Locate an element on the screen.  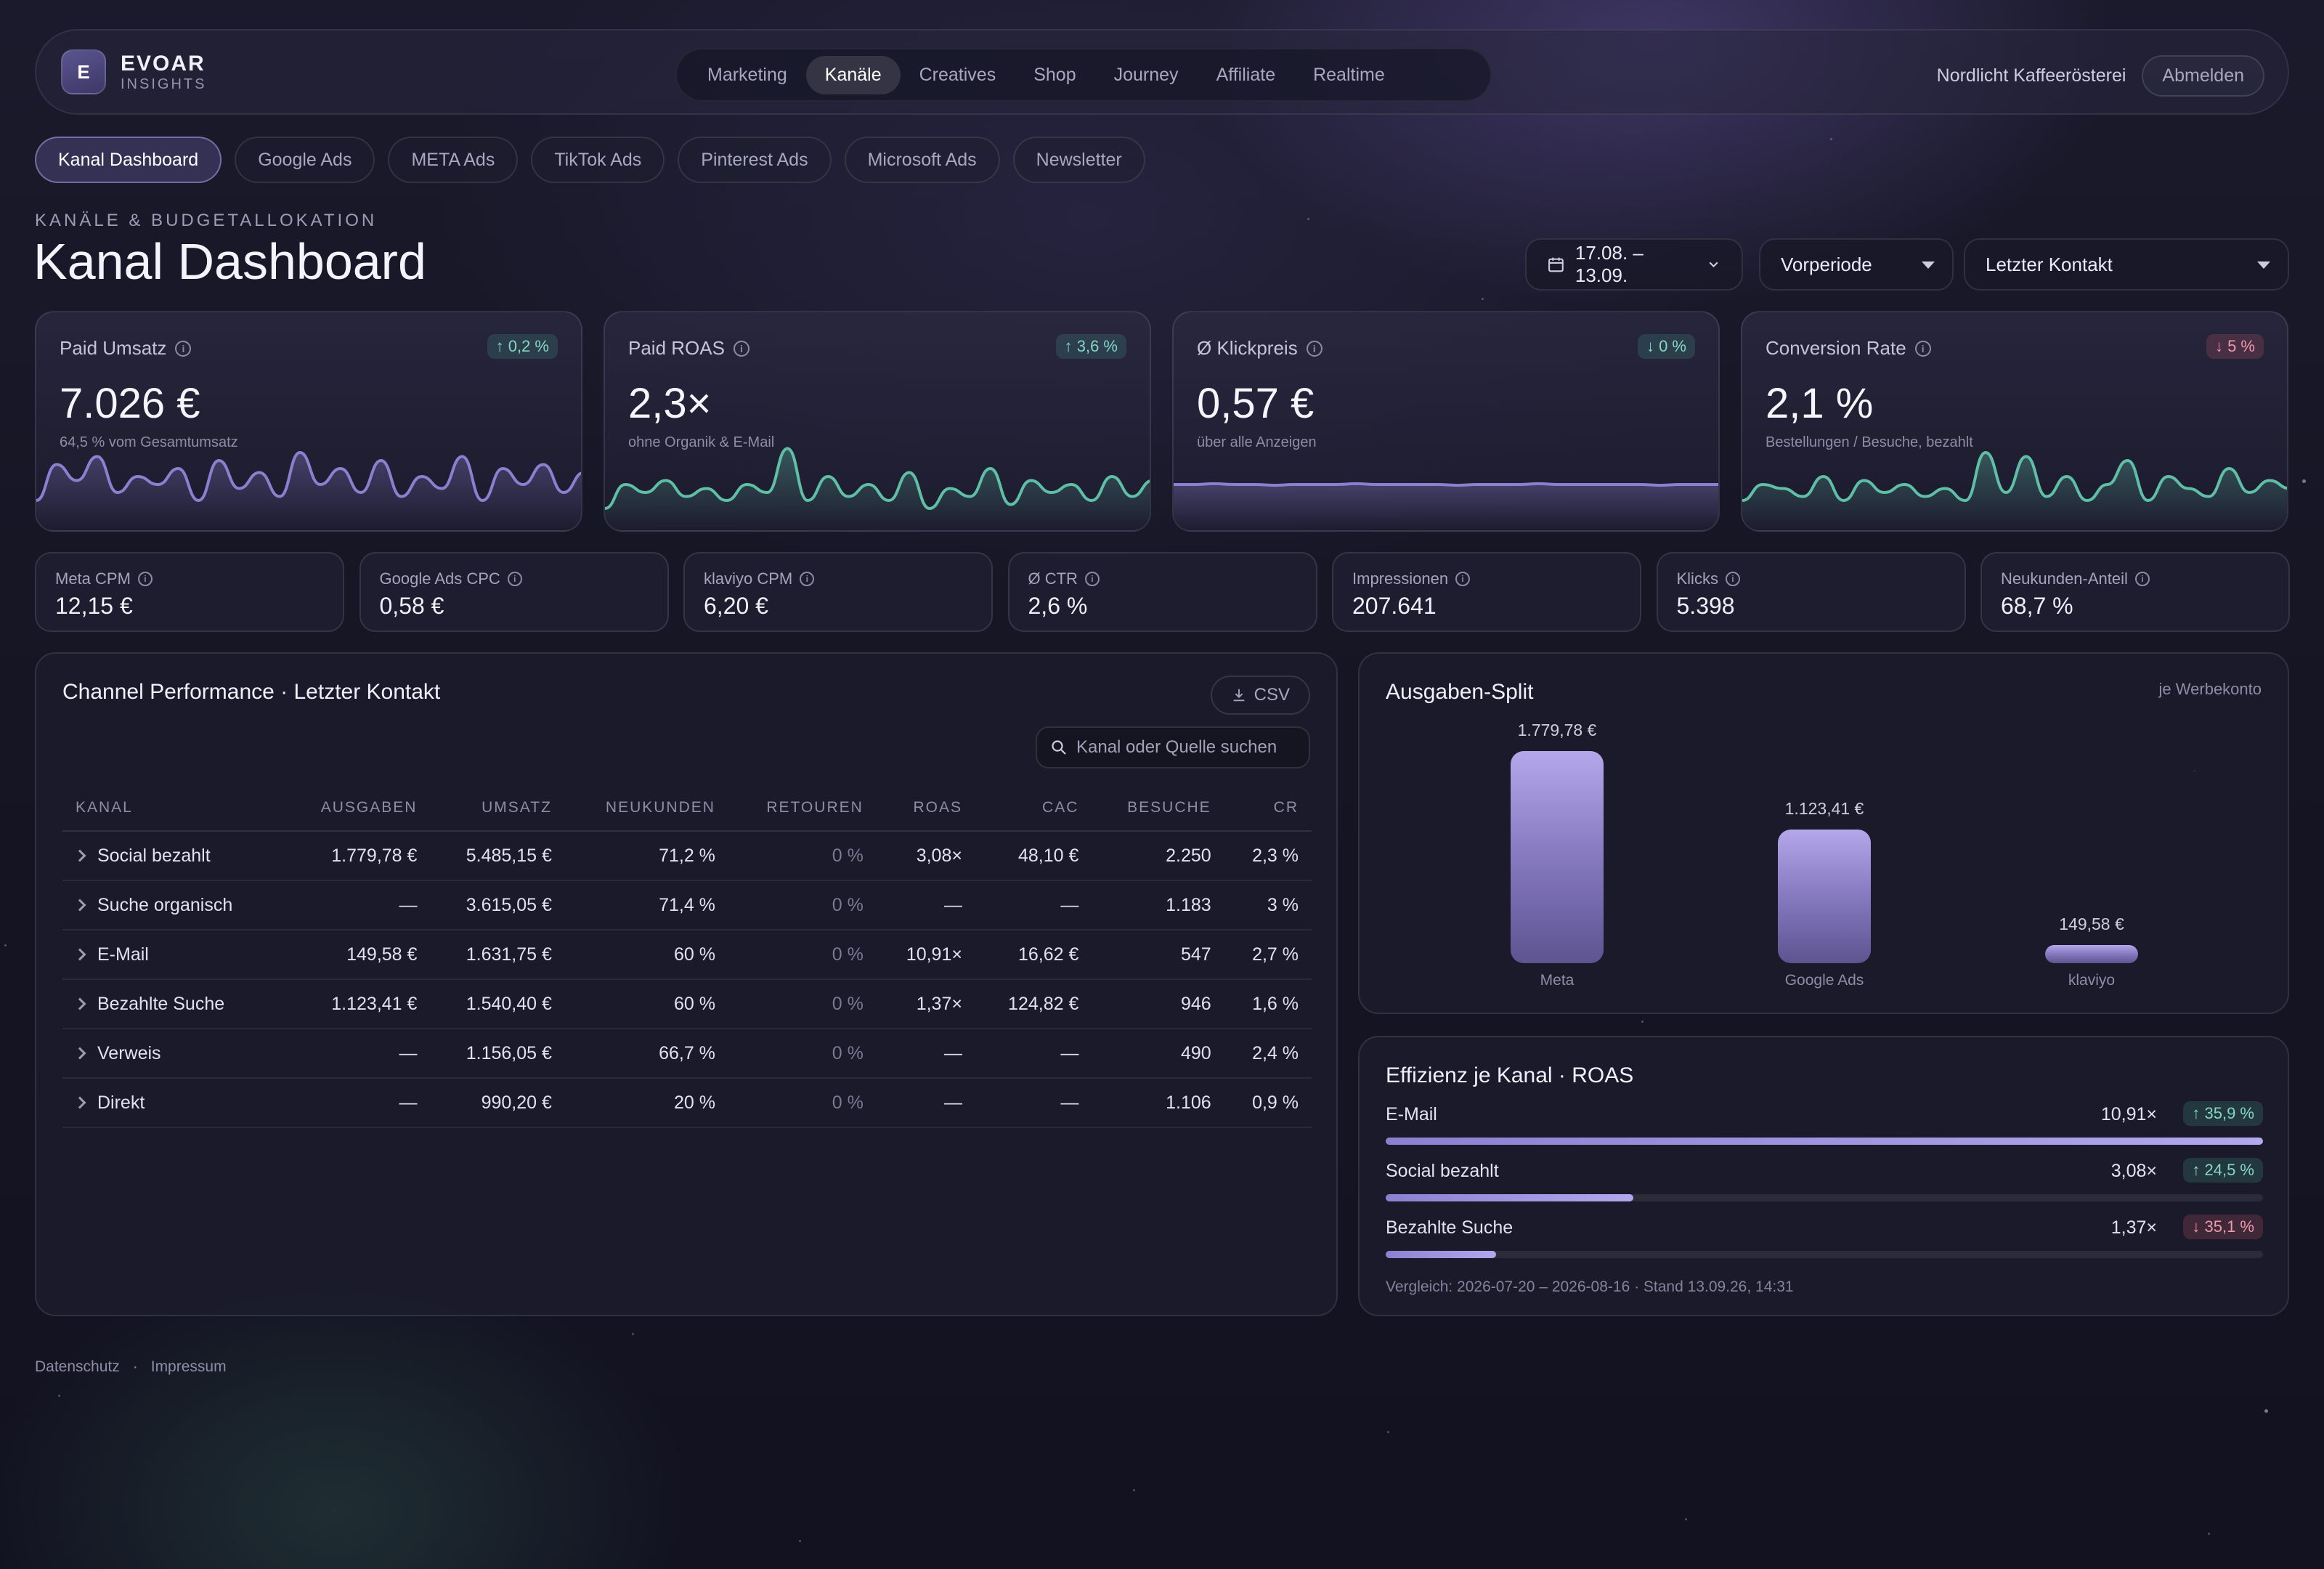
column-header: RETOUREN is located at coordinates (802, 808).